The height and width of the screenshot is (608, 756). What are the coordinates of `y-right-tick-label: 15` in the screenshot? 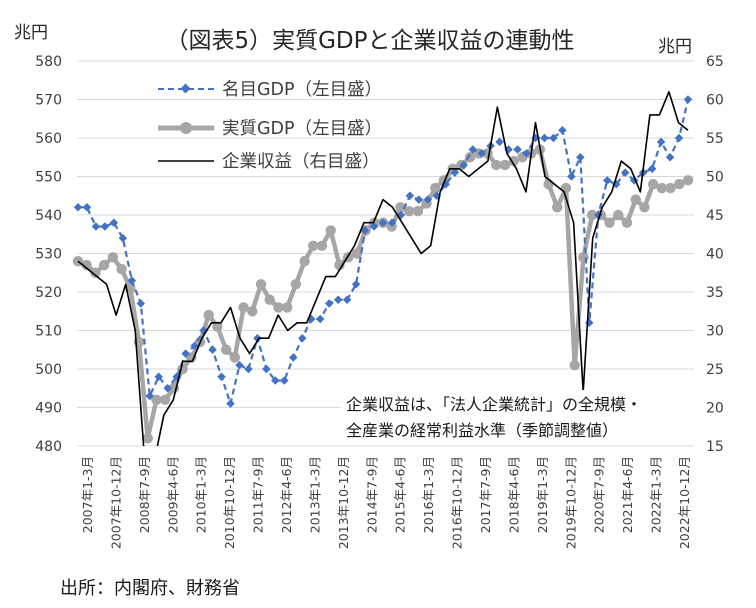 It's located at (715, 447).